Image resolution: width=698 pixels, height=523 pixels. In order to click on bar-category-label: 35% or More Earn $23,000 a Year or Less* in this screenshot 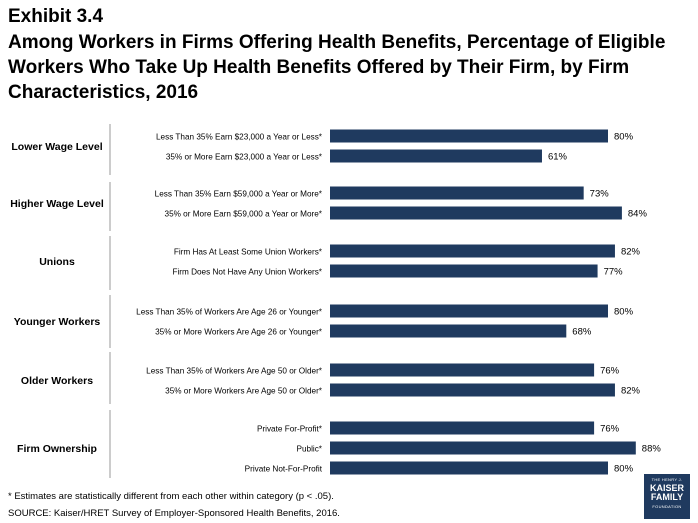, I will do `click(244, 157)`.